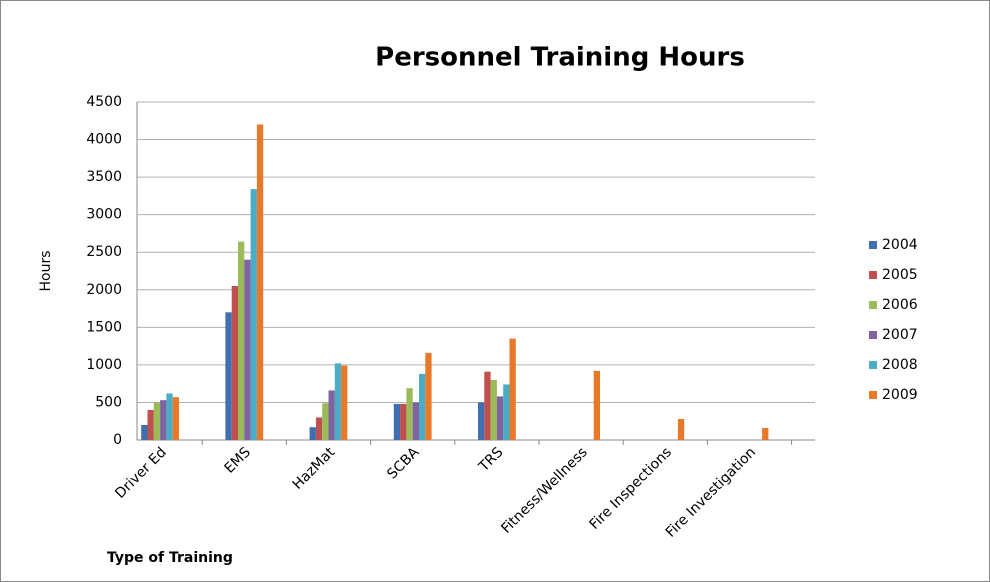 This screenshot has width=990, height=582. I want to click on x-axis-title: Type of Training, so click(170, 558).